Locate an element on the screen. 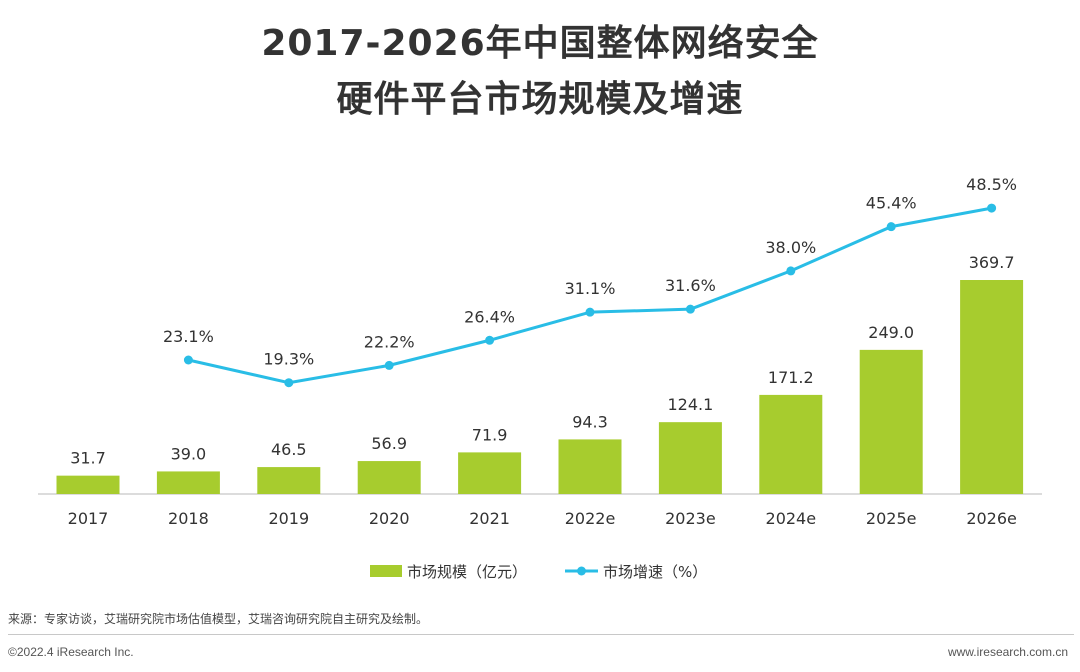  bar-2025e is located at coordinates (891, 421).